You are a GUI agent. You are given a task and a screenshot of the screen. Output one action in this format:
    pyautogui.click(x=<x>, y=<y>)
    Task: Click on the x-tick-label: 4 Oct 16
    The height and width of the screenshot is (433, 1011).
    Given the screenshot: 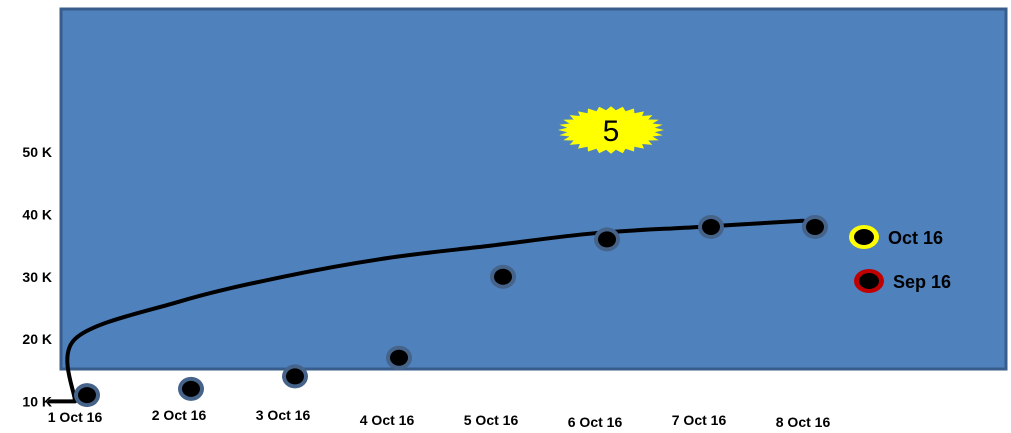 What is the action you would take?
    pyautogui.click(x=387, y=420)
    